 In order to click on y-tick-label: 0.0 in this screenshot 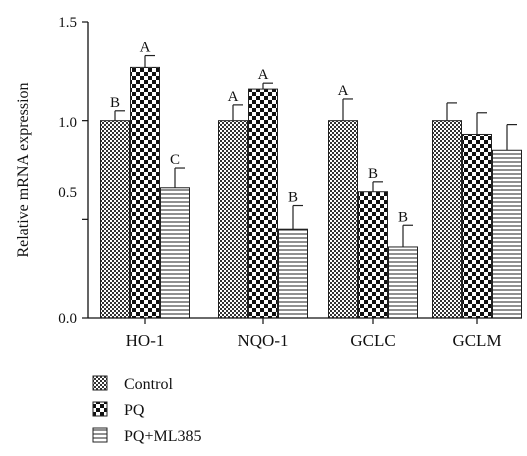, I will do `click(67, 319)`.